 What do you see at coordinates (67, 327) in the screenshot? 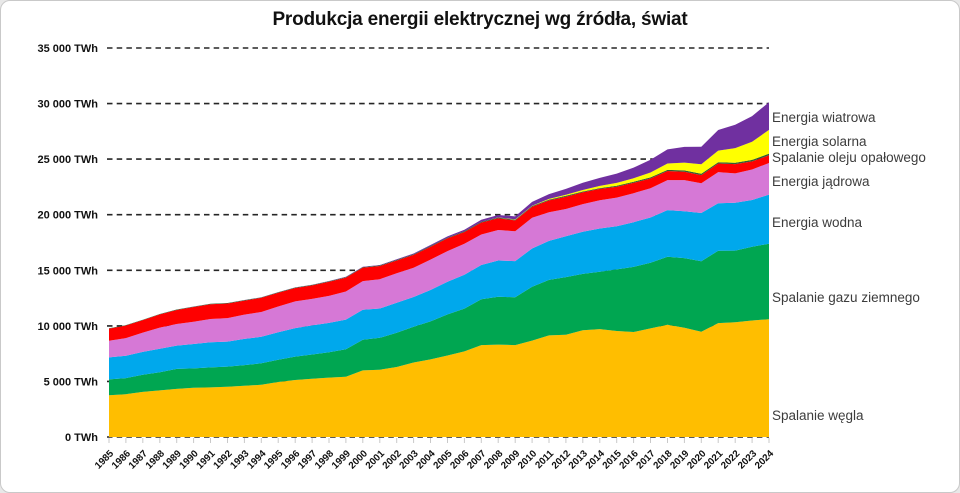
I see `y-axis-label-10000: 10 000 TWh` at bounding box center [67, 327].